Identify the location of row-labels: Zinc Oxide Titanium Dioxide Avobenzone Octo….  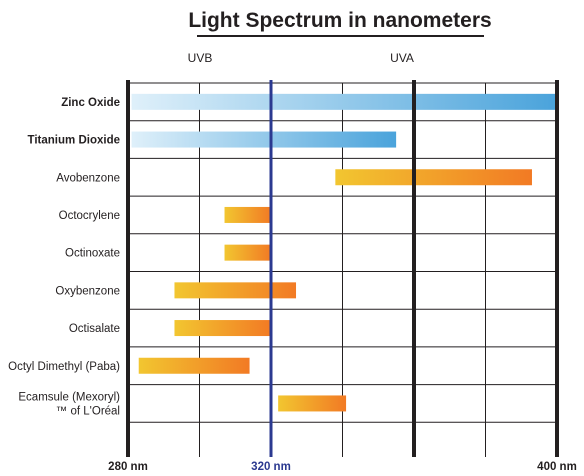
(64, 257).